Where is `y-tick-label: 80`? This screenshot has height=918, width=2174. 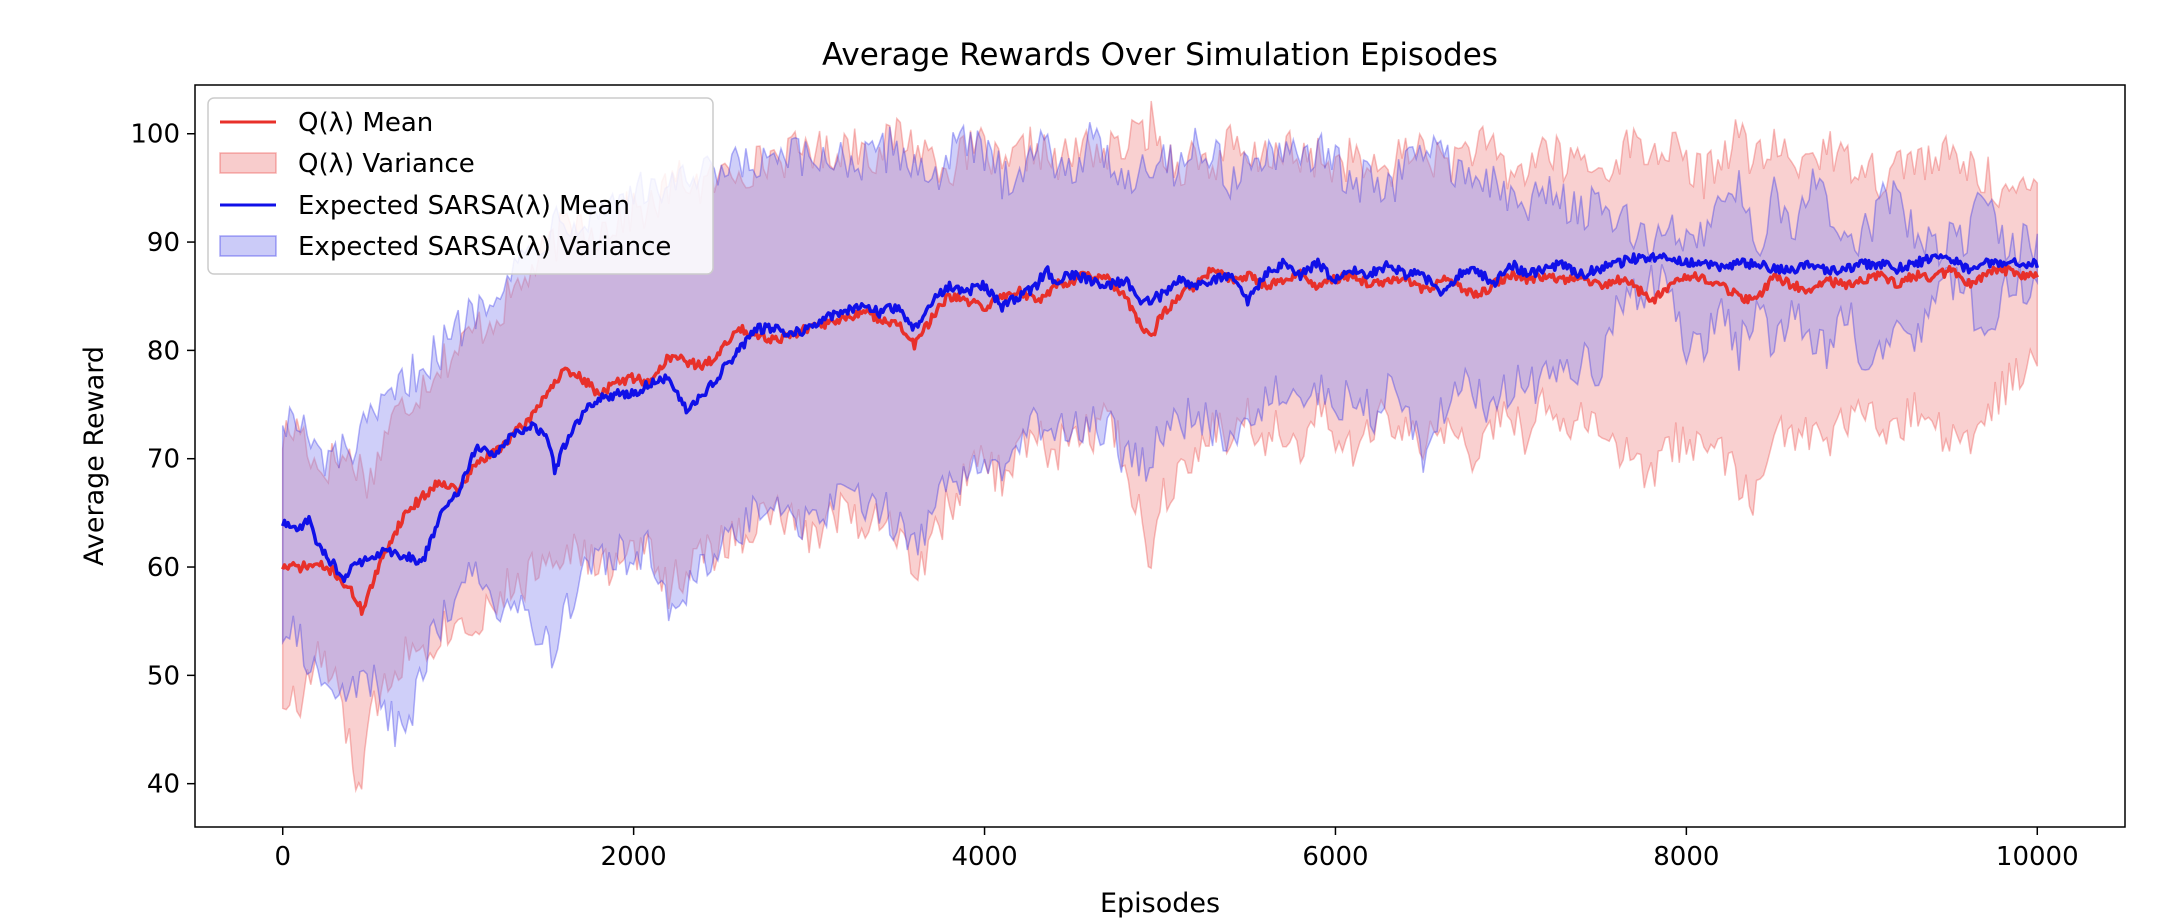
y-tick-label: 80 is located at coordinates (163, 351).